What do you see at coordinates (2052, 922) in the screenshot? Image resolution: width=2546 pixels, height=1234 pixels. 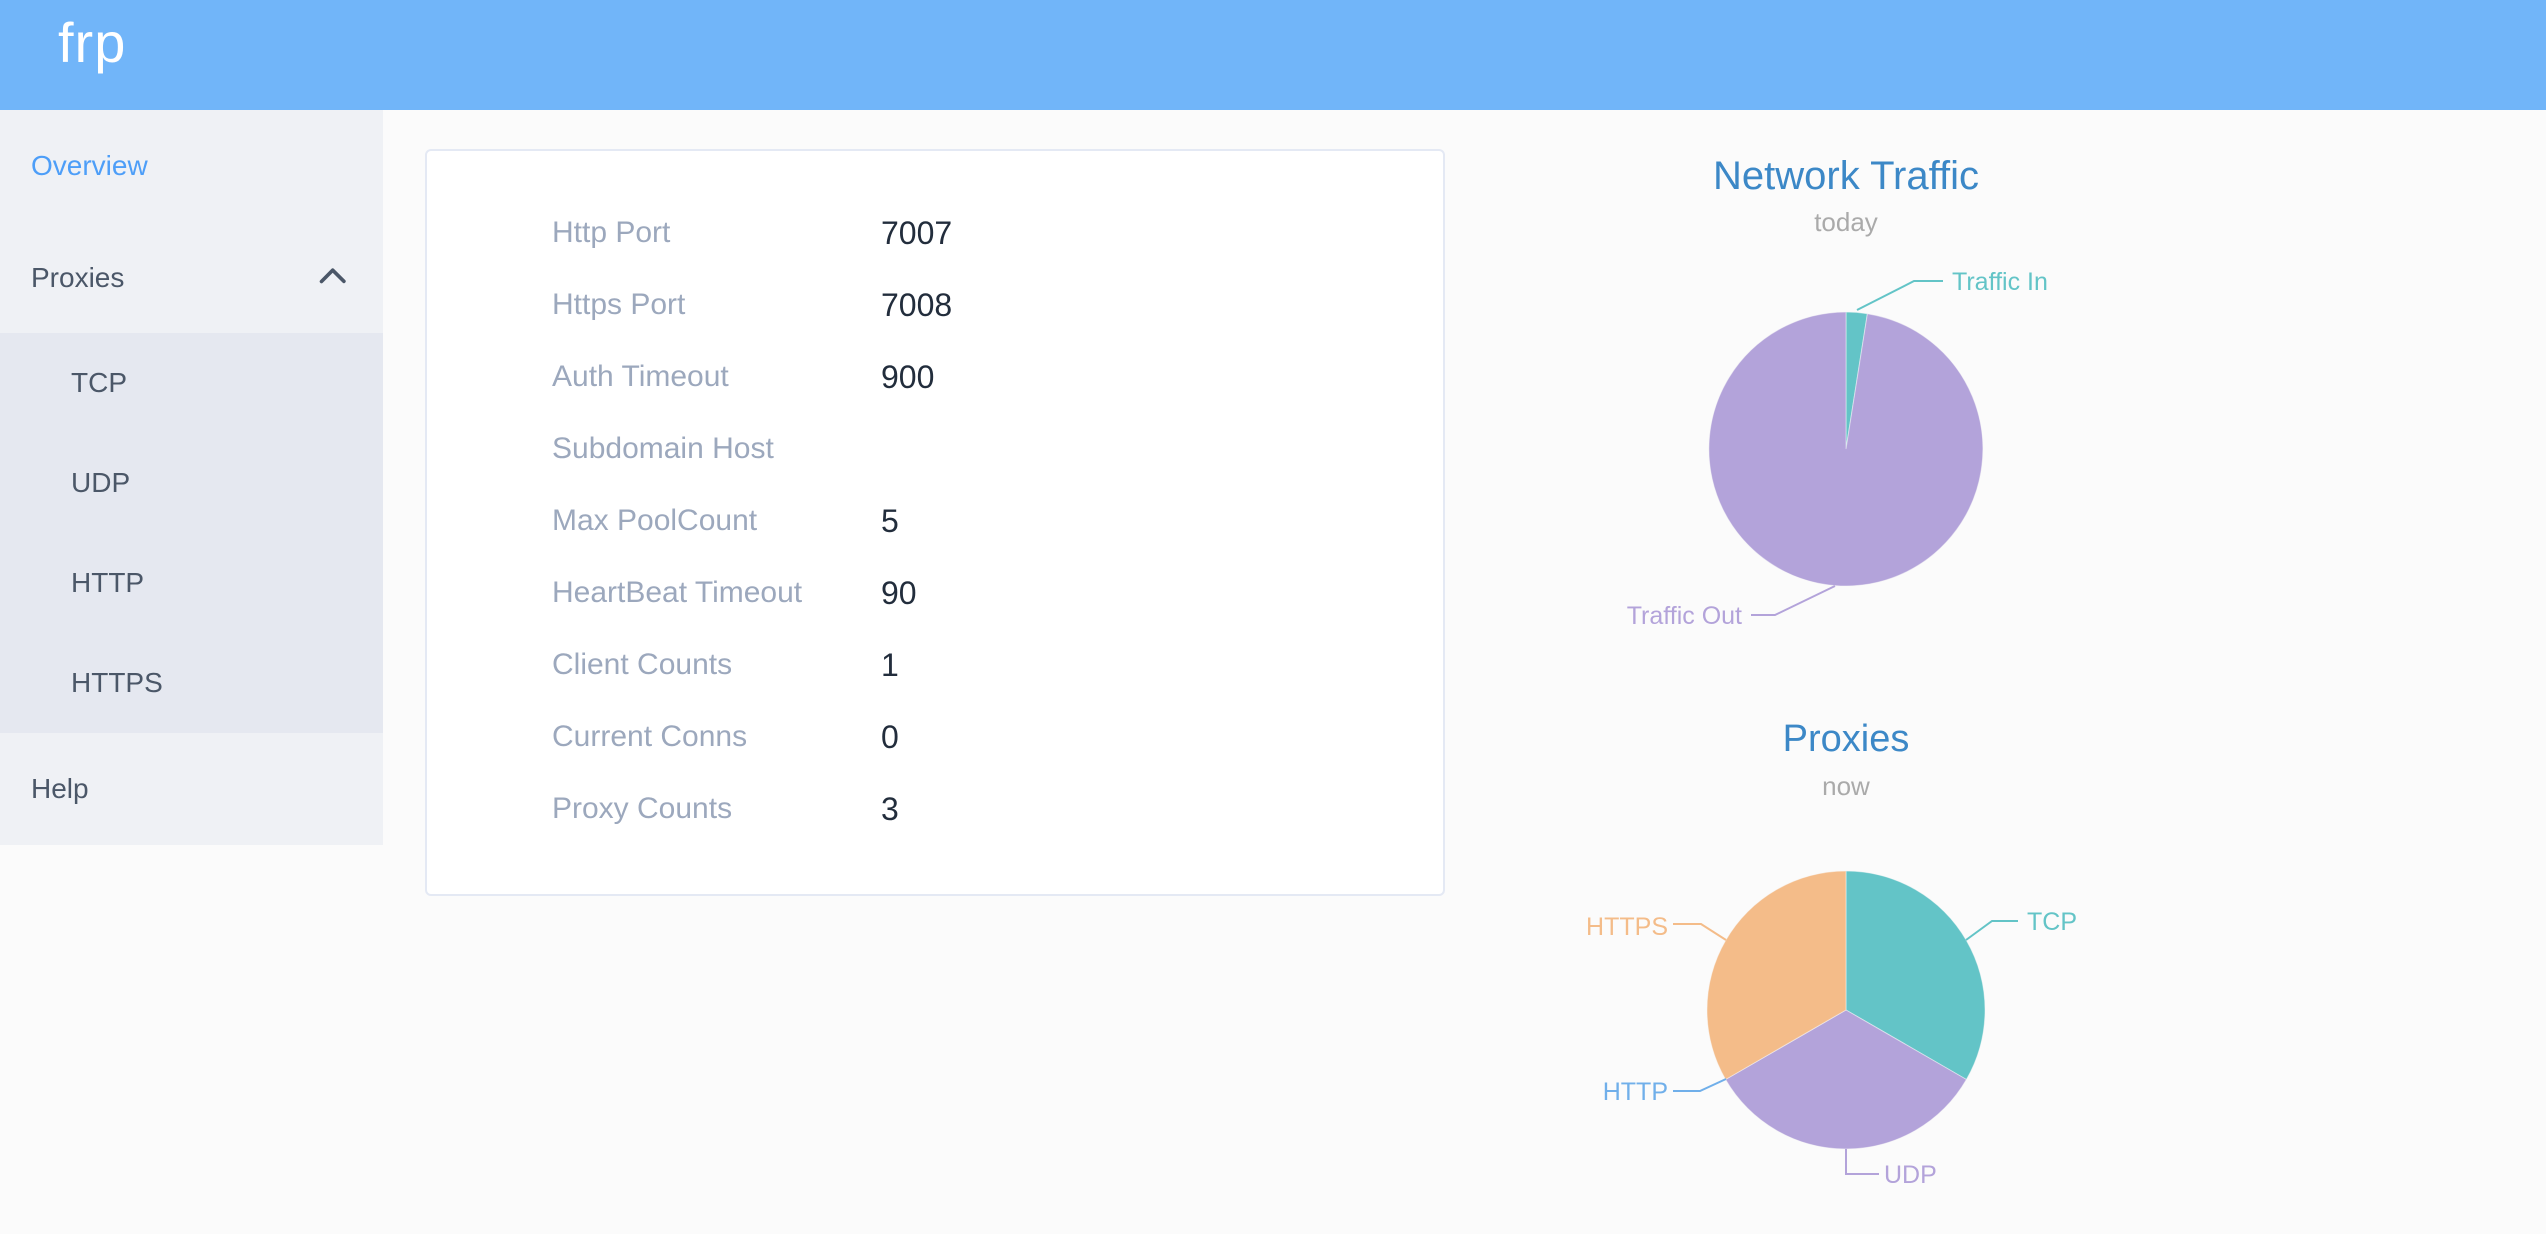 I see `svg-text: TCP` at bounding box center [2052, 922].